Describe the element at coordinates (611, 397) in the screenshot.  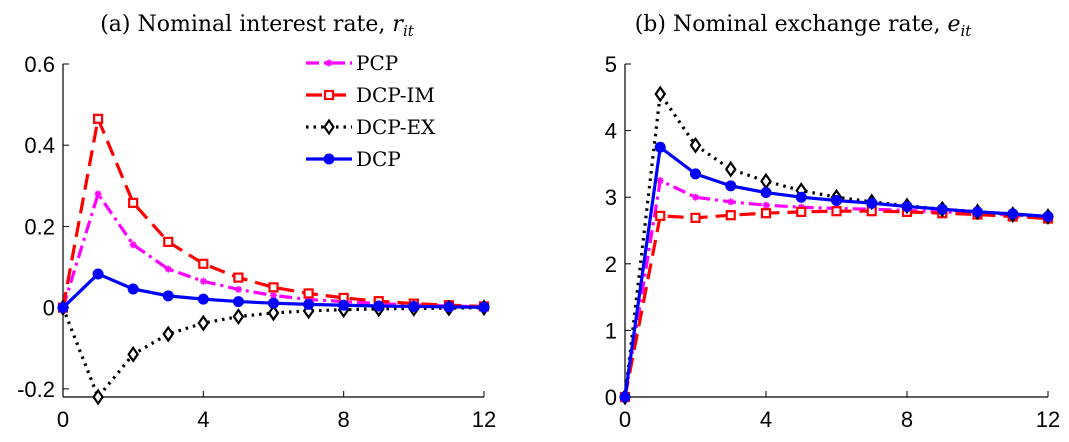
I see `panel-b-y-tick-label: 0` at that location.